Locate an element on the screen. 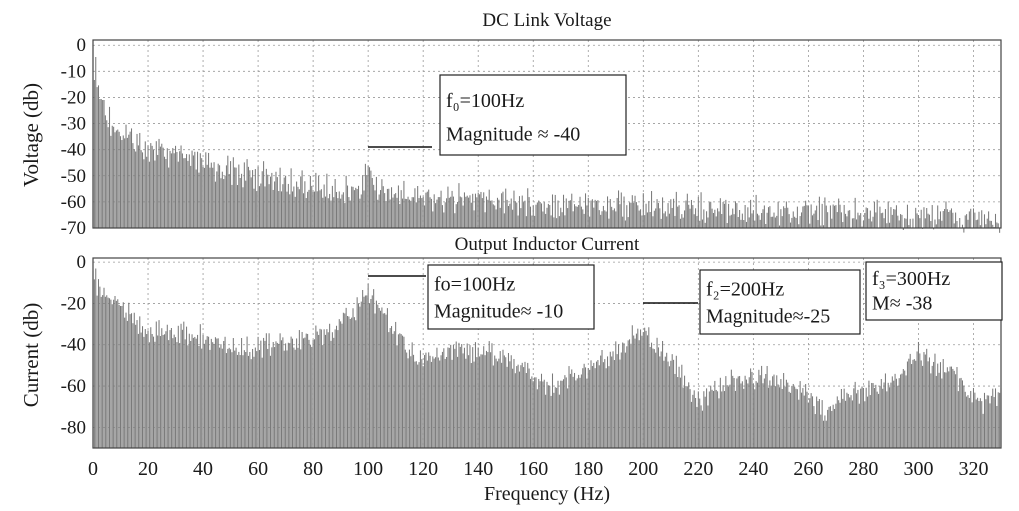  x-tick-label: 220 is located at coordinates (698, 469).